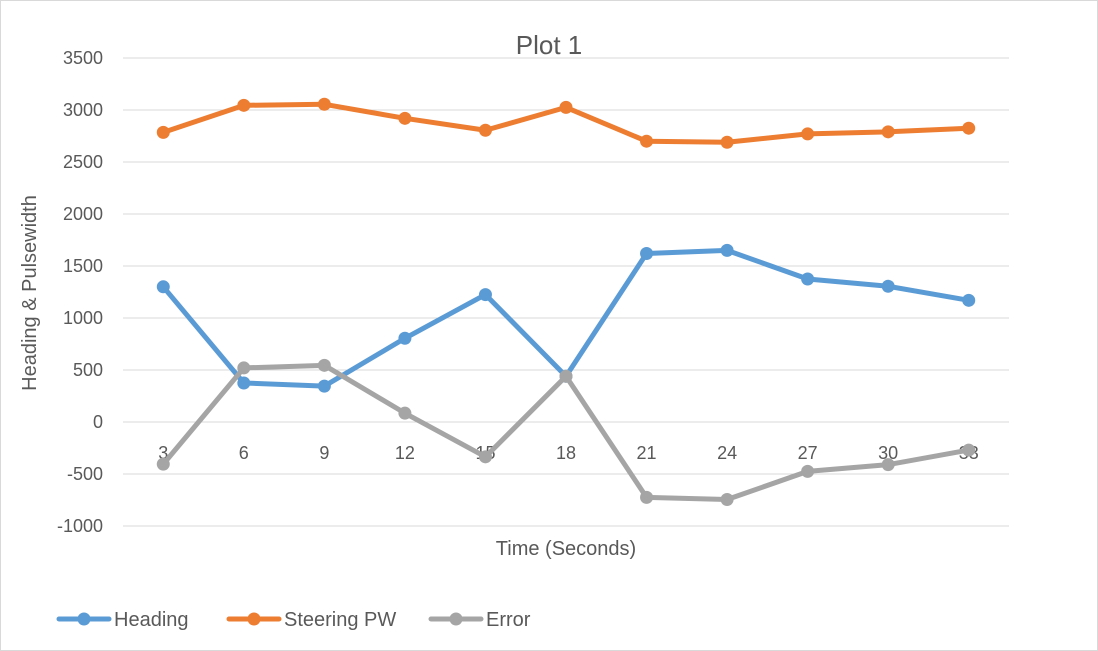  I want to click on legend-label: Steering PW, so click(340, 620).